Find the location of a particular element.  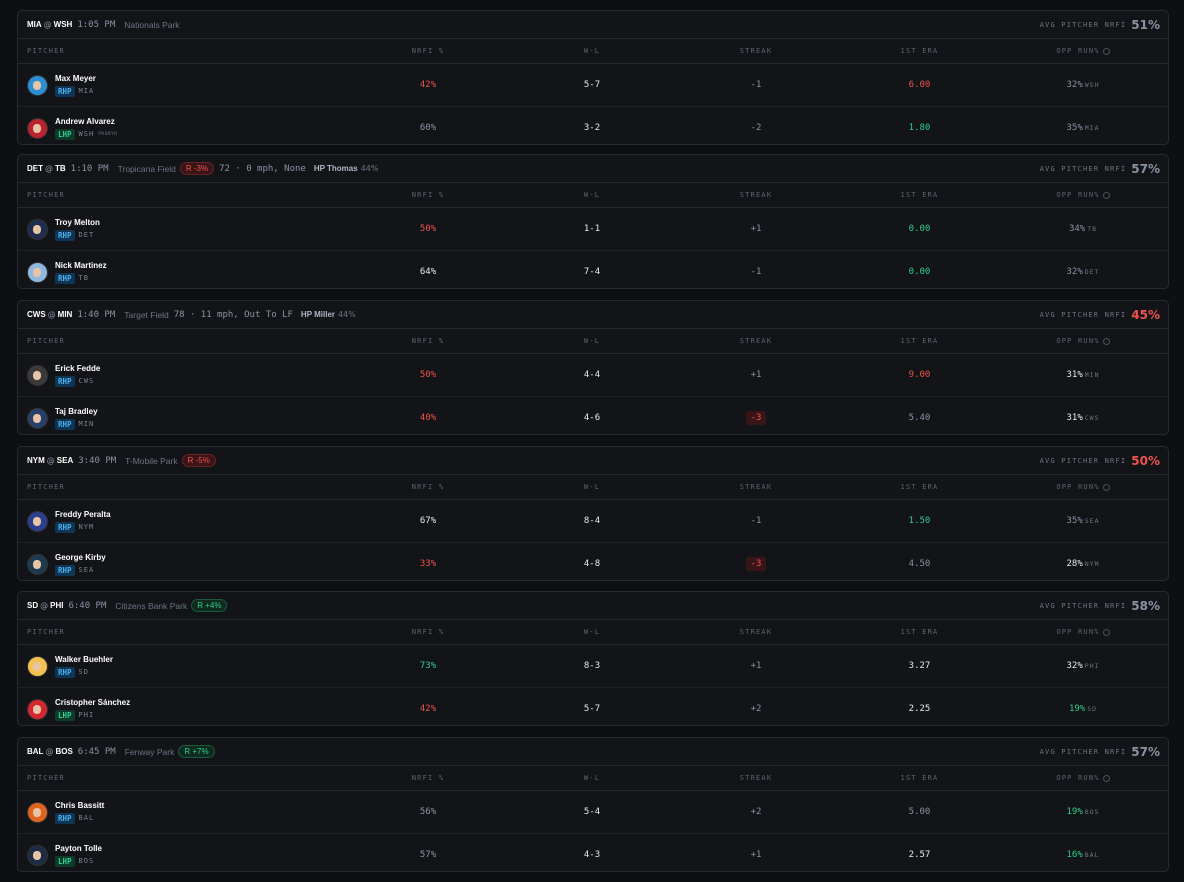

pitcher-cell: Freddy Peralta RHP NYM is located at coordinates (179, 521).